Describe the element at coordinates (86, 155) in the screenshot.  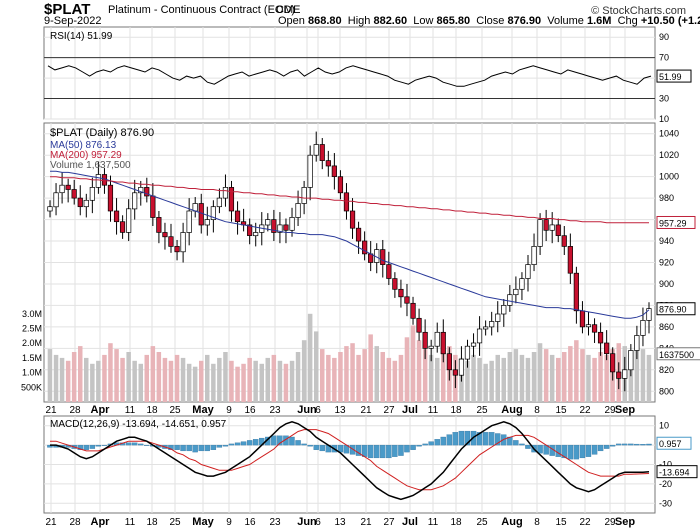
I see `ma200-legend: MA(200) 957.29` at that location.